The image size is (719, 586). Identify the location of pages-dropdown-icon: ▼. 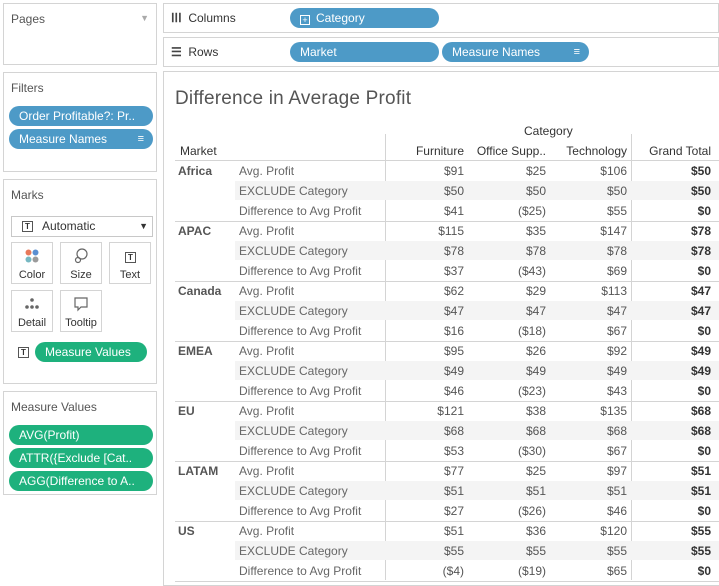
(144, 18).